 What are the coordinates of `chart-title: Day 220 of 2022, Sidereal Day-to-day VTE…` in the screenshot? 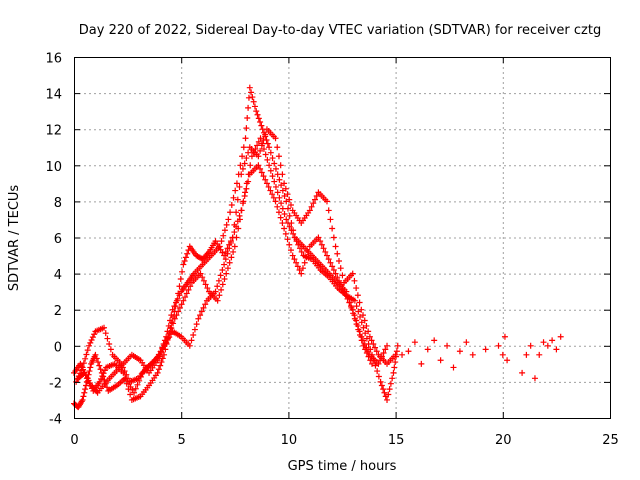 It's located at (340, 30).